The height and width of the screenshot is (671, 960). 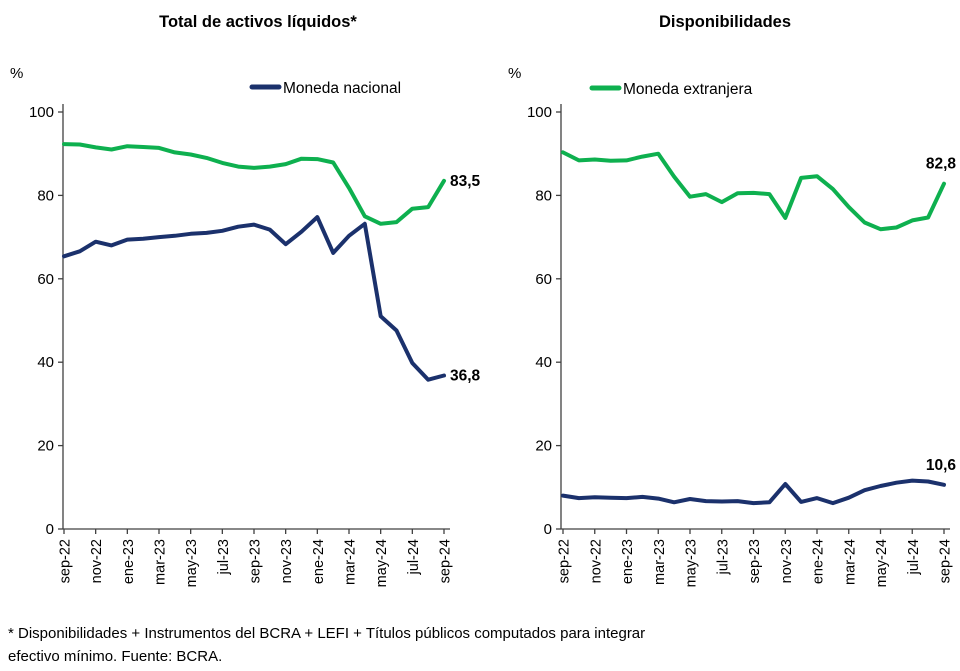 I want to click on legend-label-moneda-nacional: Moneda nacional, so click(x=342, y=88).